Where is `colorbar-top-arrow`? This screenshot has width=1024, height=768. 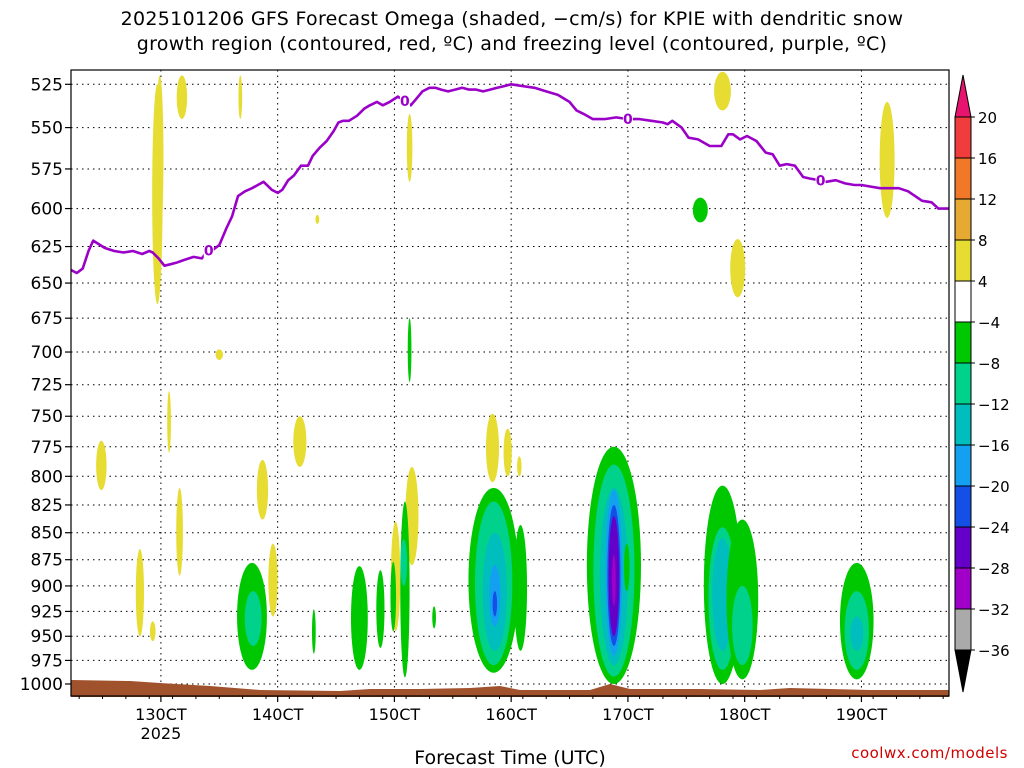 colorbar-top-arrow is located at coordinates (963, 96).